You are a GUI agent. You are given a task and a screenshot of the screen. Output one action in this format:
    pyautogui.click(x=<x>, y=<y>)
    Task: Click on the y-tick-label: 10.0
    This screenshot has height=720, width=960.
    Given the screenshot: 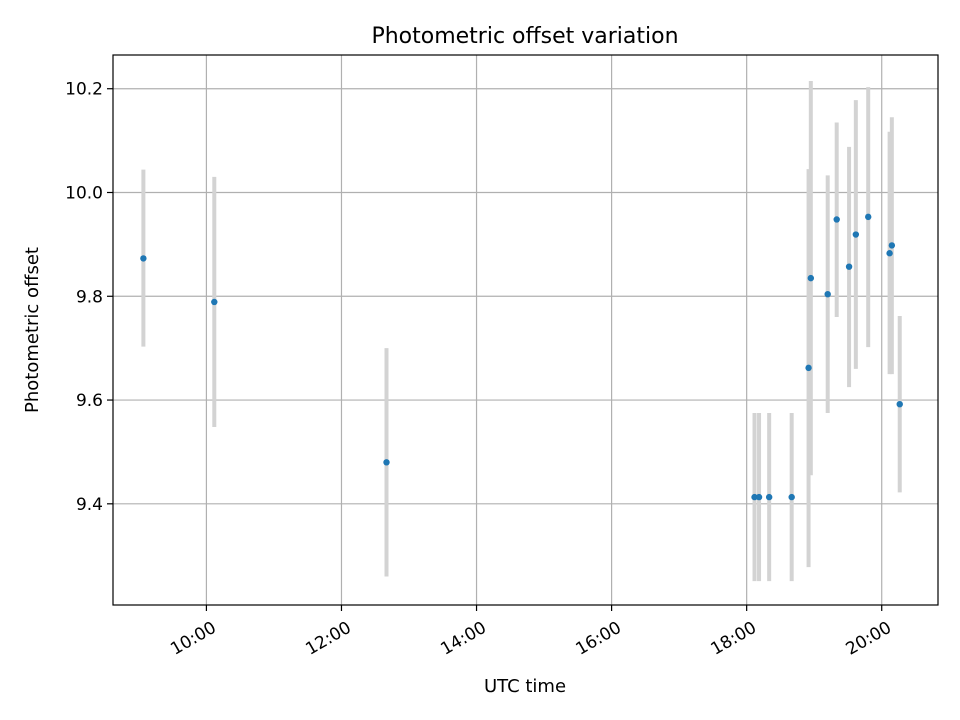 What is the action you would take?
    pyautogui.click(x=84, y=194)
    